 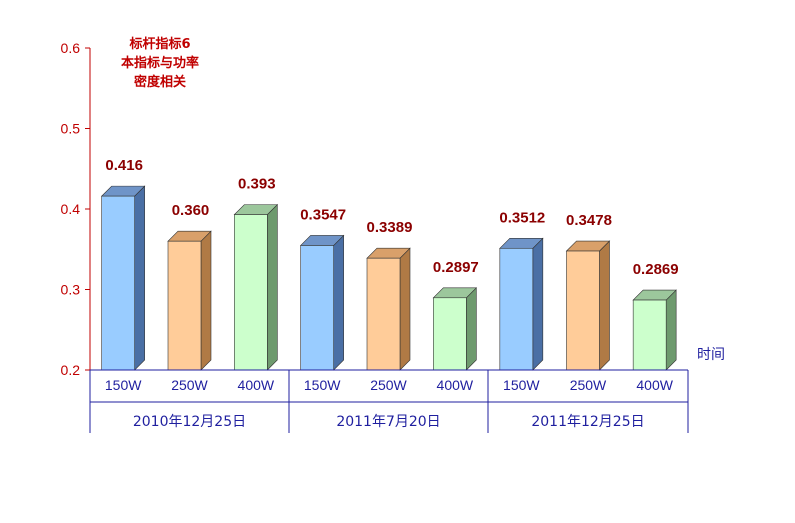 I want to click on y-tick-label: 0.5, so click(x=71, y=129).